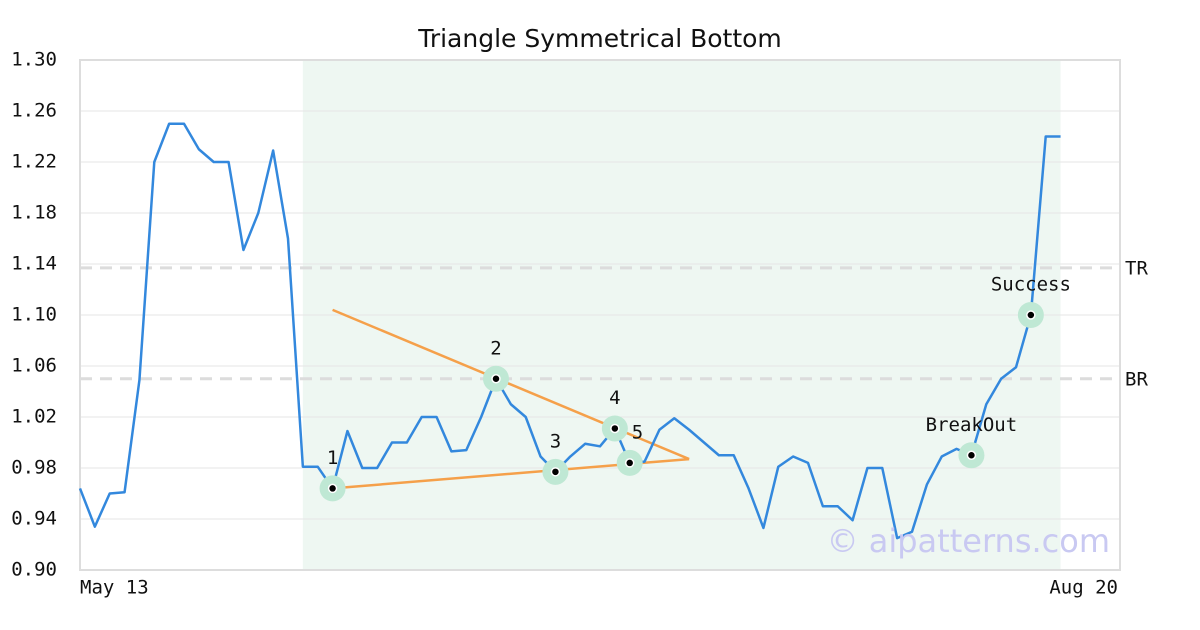 The width and height of the screenshot is (1200, 630). Describe the element at coordinates (34, 111) in the screenshot. I see `y-tick-label: 1.26` at that location.